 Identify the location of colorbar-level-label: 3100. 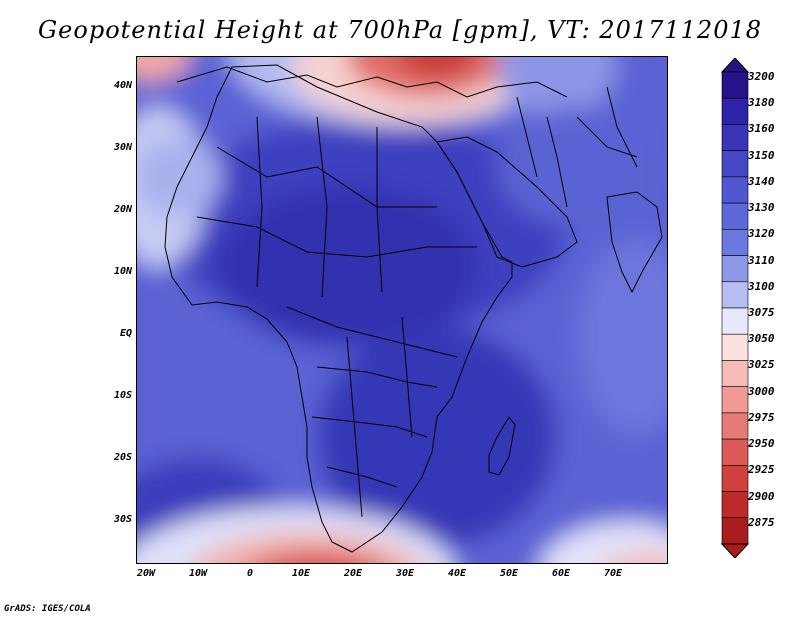
(761, 286).